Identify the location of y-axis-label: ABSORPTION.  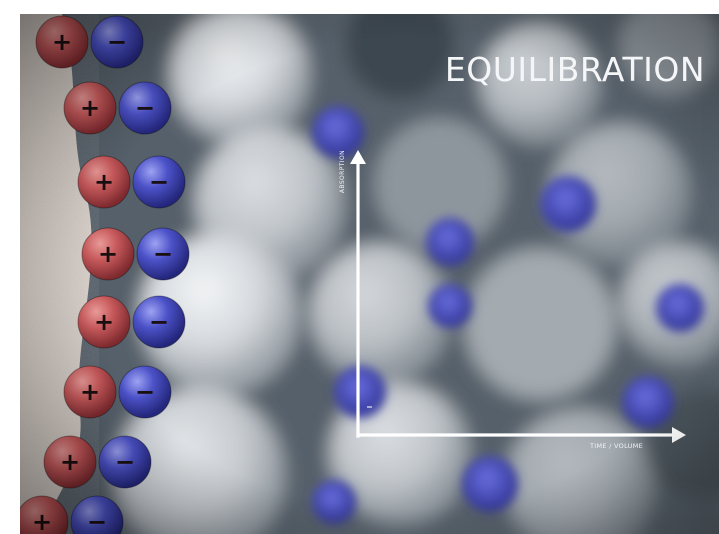
(342, 172).